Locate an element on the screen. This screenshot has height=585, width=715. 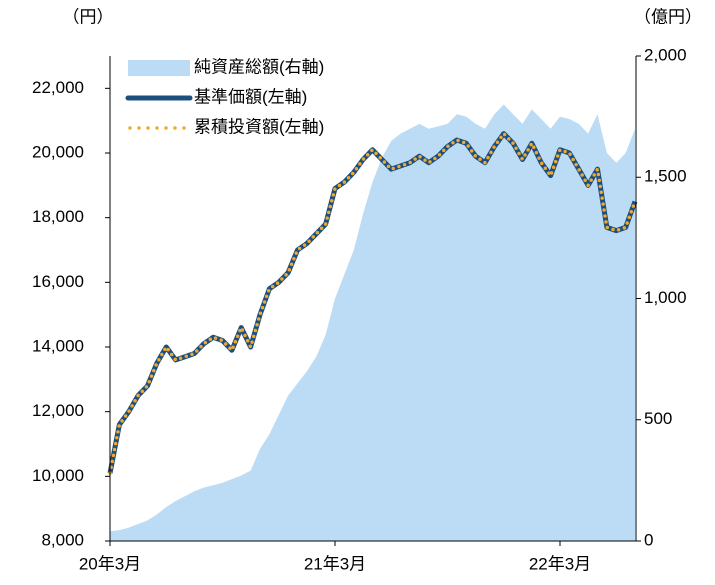
legend-label: 基準価額(左軸) is located at coordinates (250, 96).